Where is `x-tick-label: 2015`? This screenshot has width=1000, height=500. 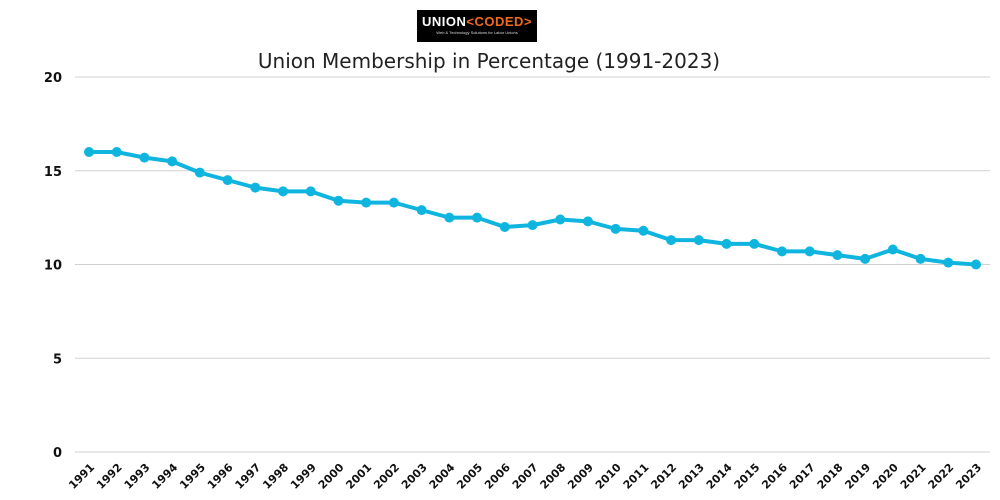 x-tick-label: 2015 is located at coordinates (747, 476).